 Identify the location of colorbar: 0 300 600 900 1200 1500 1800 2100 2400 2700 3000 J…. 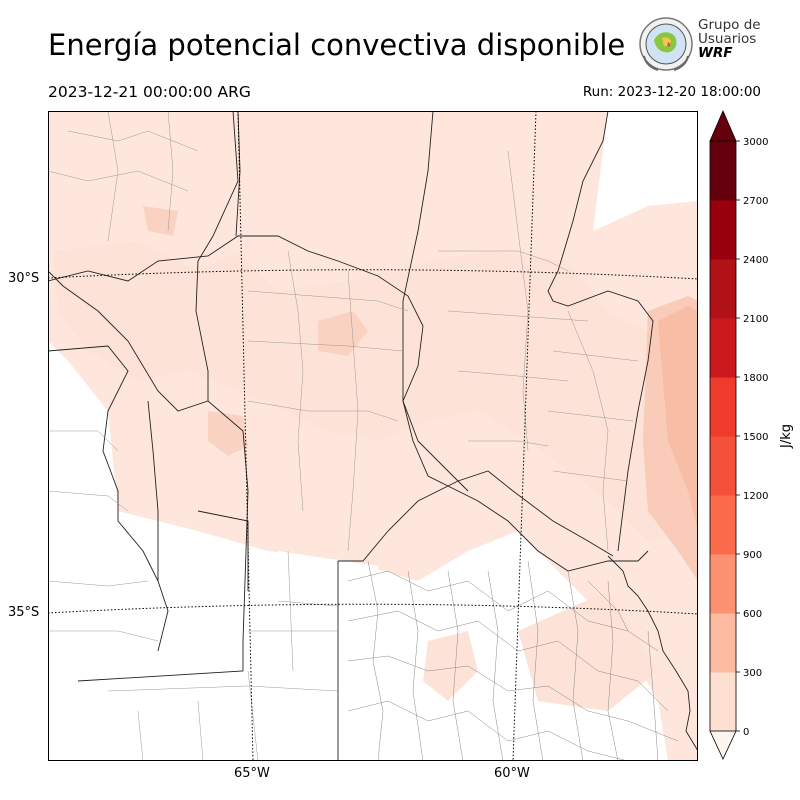
(751, 434).